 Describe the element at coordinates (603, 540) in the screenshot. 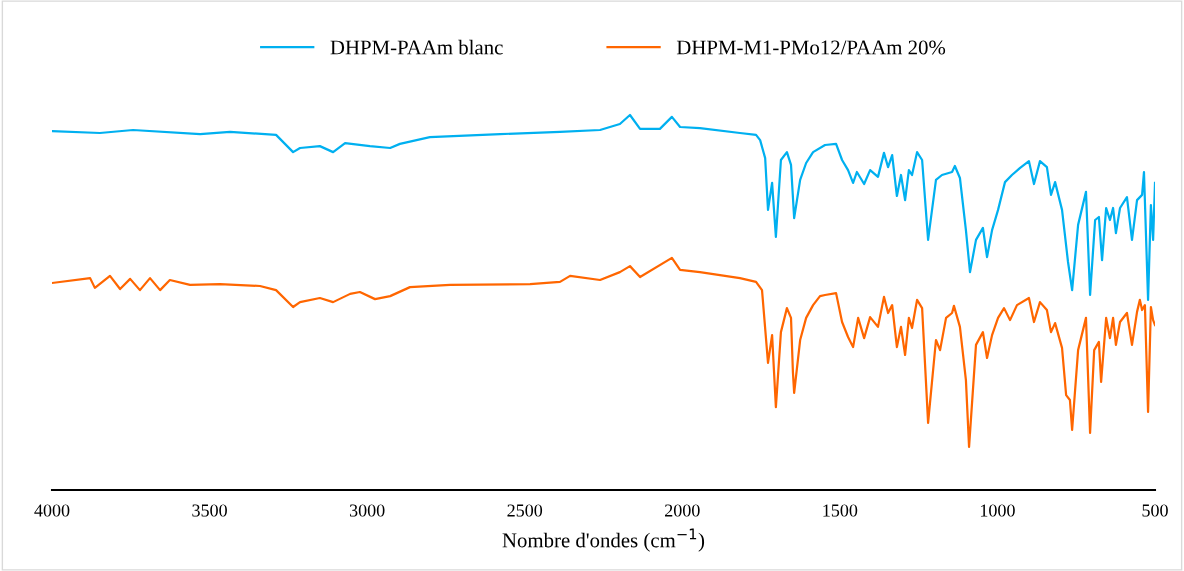

I see `x-axis-title: Nombre d'ondes (cm$^{−1}$)` at that location.